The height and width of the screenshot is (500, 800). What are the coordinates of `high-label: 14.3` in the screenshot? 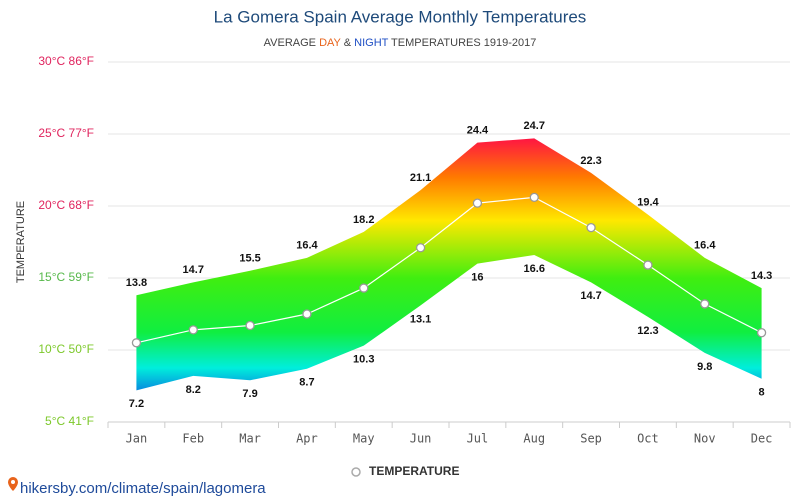 It's located at (761, 276).